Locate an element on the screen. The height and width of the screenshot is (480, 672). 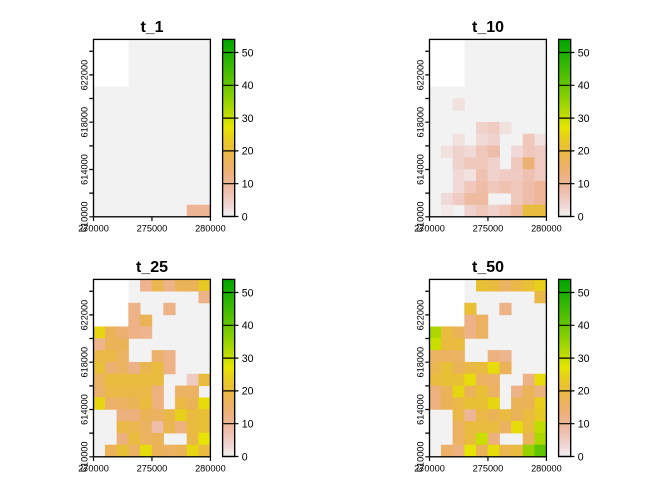
svg-text: t_50 is located at coordinates (488, 267).